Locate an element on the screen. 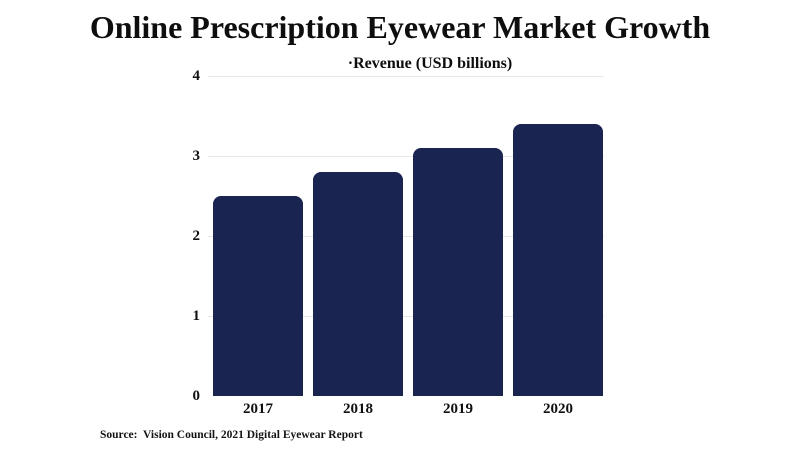 This screenshot has width=800, height=450. x-tick-label: 2018 is located at coordinates (358, 409).